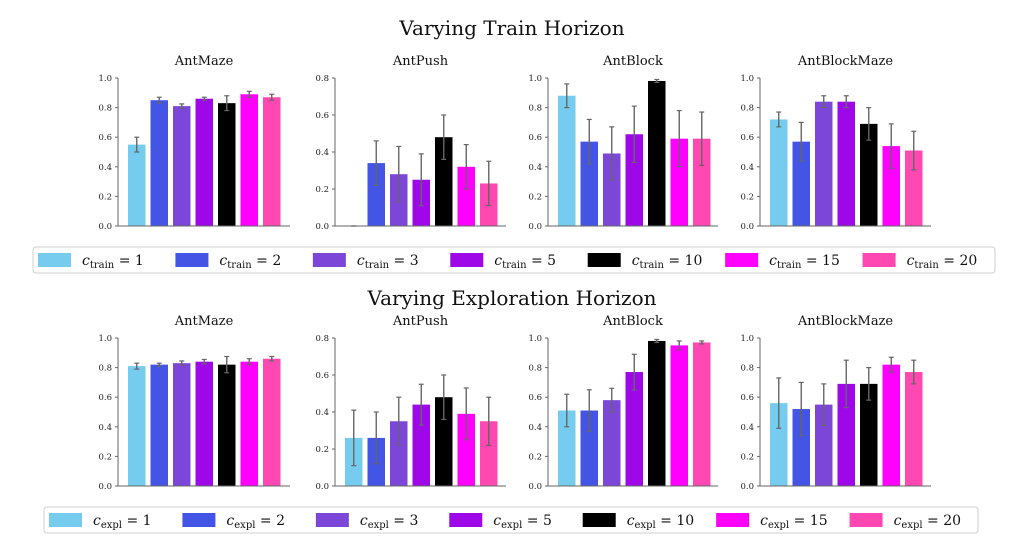 This screenshot has height=557, width=1025. What do you see at coordinates (845, 321) in the screenshot?
I see `panel-title: AntBlockMaze` at bounding box center [845, 321].